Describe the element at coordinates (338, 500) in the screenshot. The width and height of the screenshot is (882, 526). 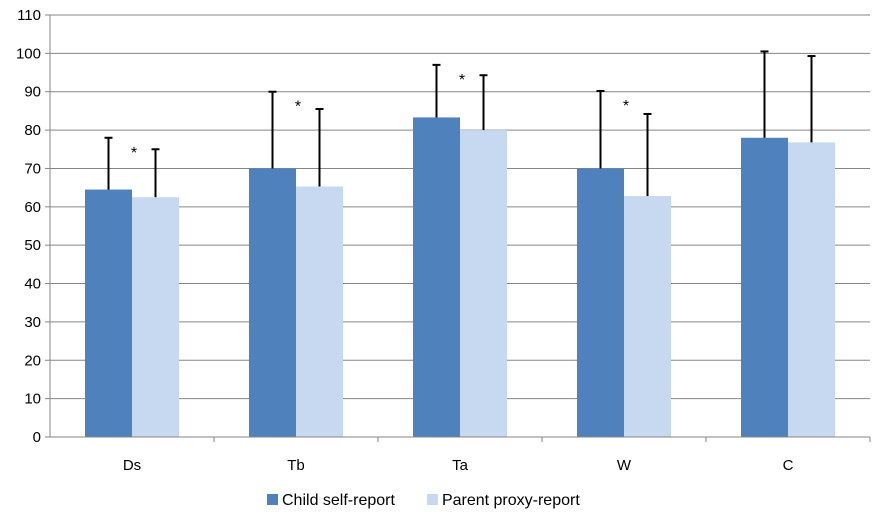
I see `legend-label: Child self-report` at that location.